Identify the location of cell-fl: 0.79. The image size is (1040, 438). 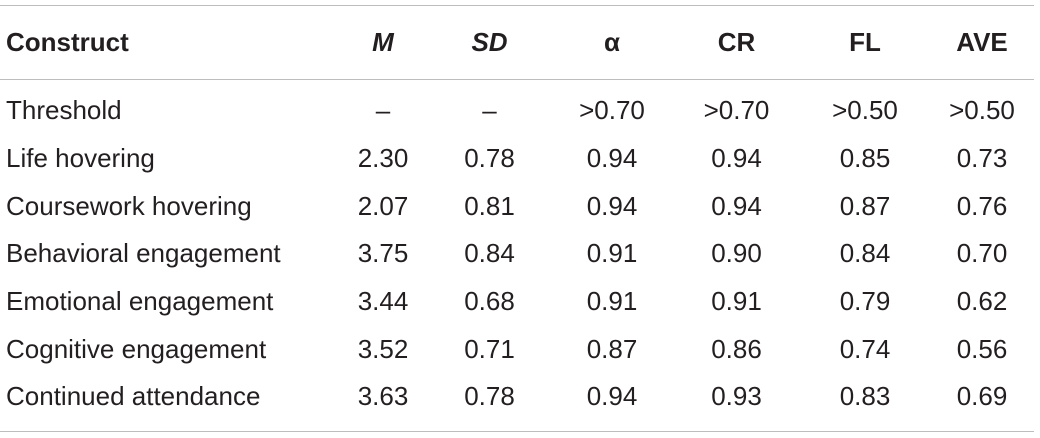
(865, 301).